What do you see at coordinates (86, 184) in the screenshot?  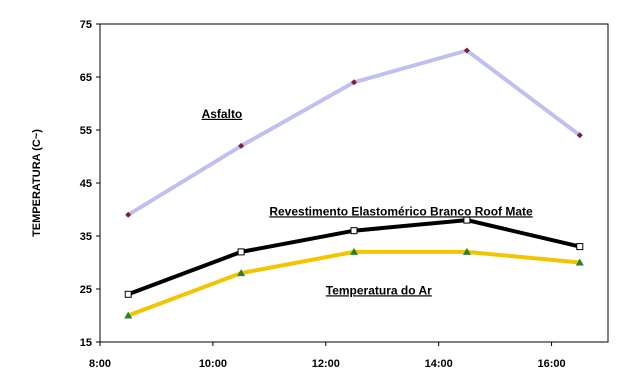 I see `y-tick-label: 45` at bounding box center [86, 184].